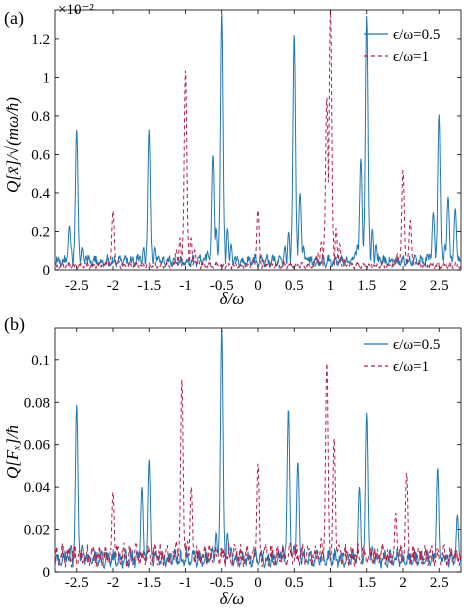 This screenshot has width=464, height=612. What do you see at coordinates (402, 356) in the screenshot?
I see `legend-b: ϵ/ω=0.5 ϵ/ω=1` at bounding box center [402, 356].